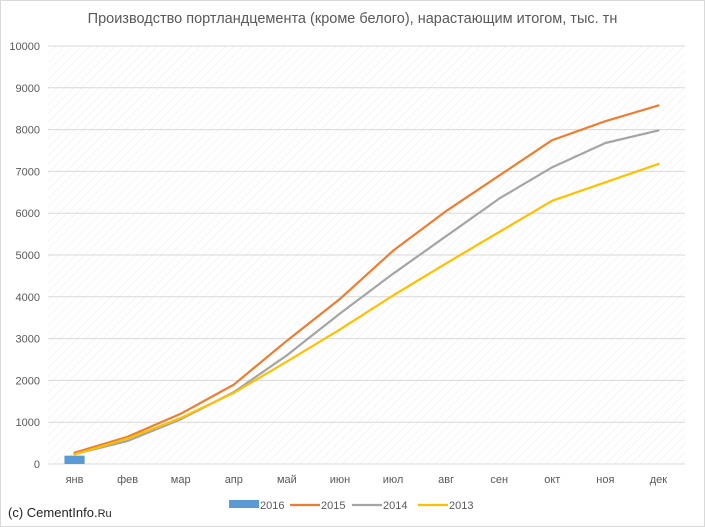 The image size is (705, 527). What do you see at coordinates (461, 506) in the screenshot?
I see `legend-label-2013: 2013` at bounding box center [461, 506].